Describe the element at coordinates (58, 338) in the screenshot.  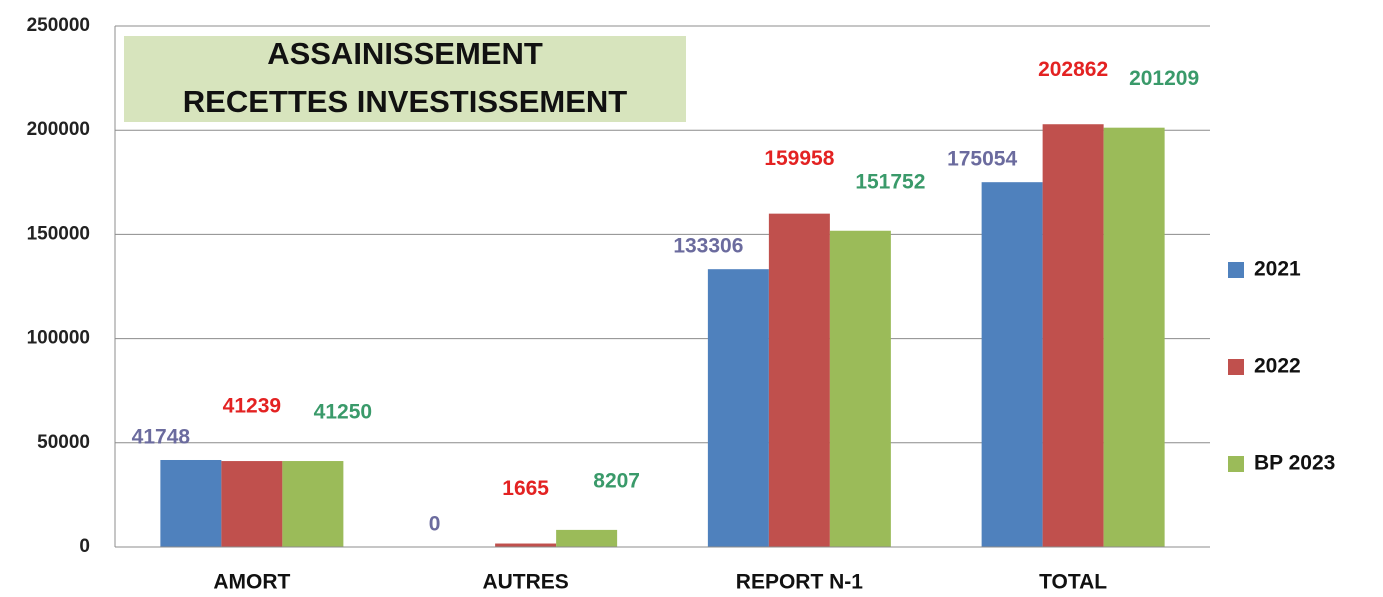
I see `y-tick-label: 100000` at that location.